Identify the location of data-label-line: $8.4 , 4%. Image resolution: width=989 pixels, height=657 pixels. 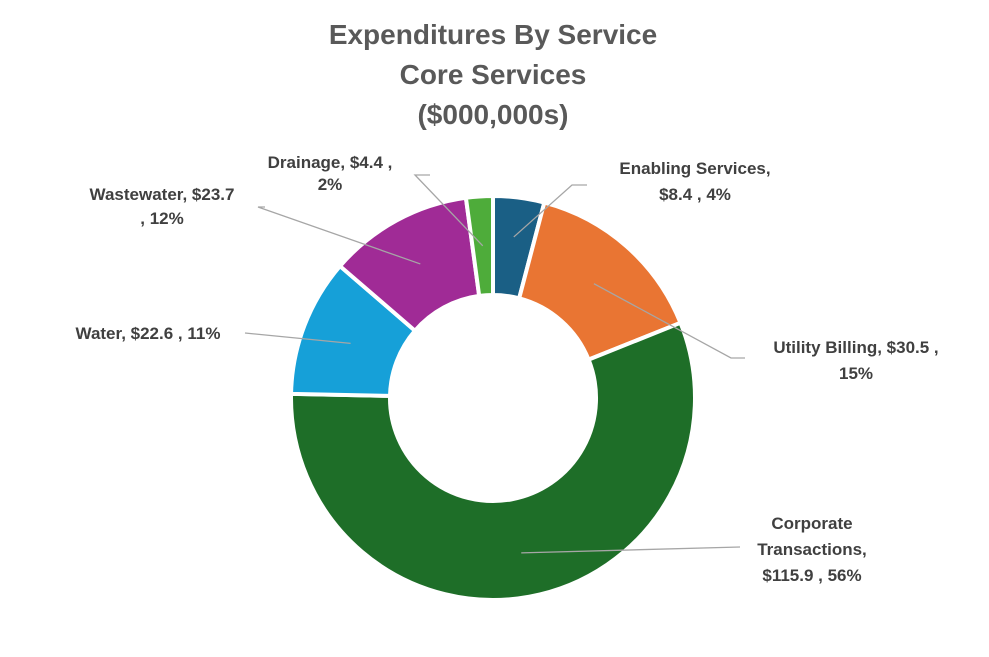
(695, 194).